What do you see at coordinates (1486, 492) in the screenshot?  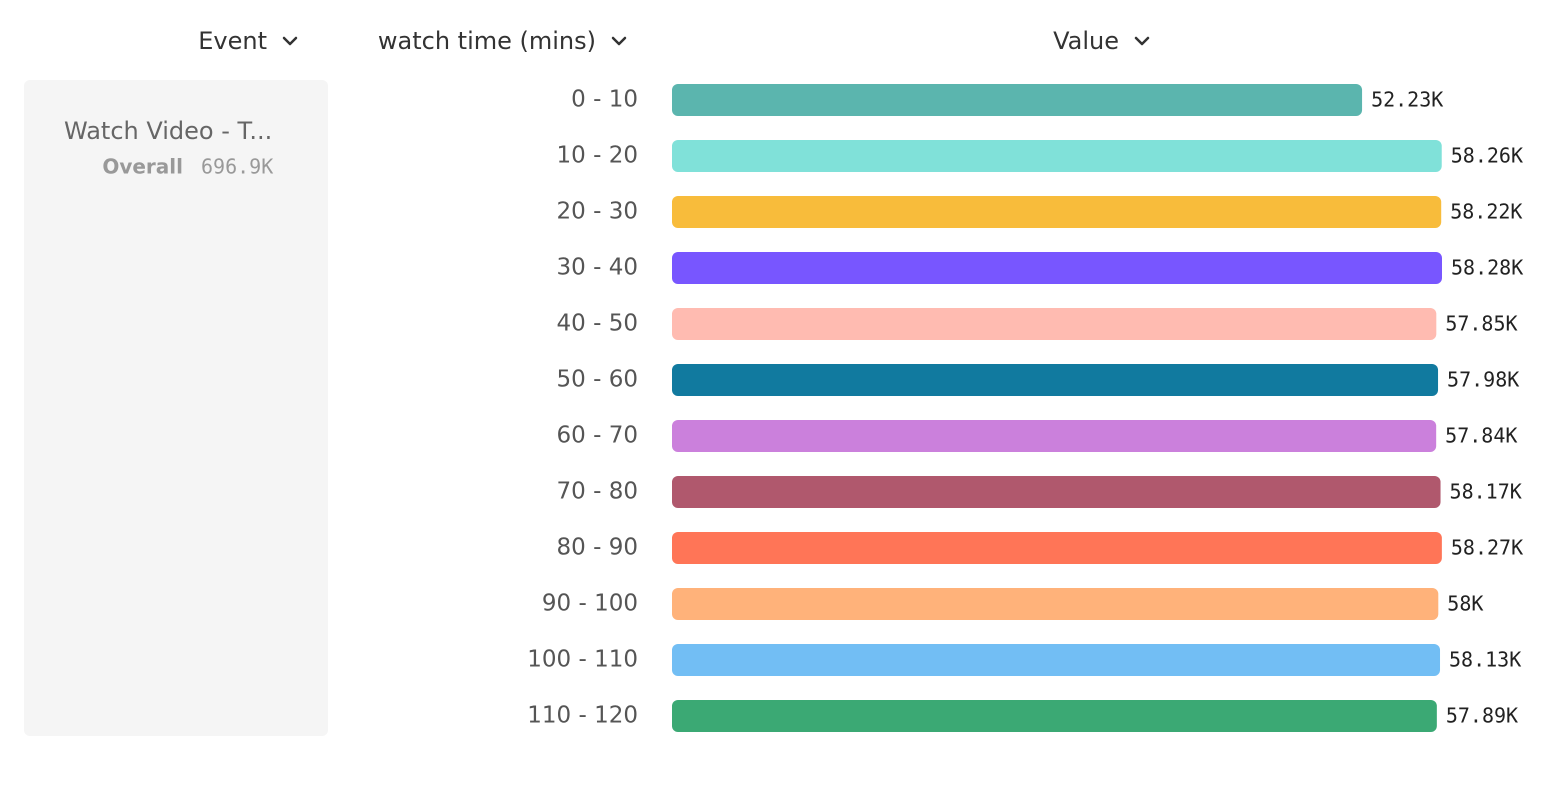 I see `value-label: 58.17K` at bounding box center [1486, 492].